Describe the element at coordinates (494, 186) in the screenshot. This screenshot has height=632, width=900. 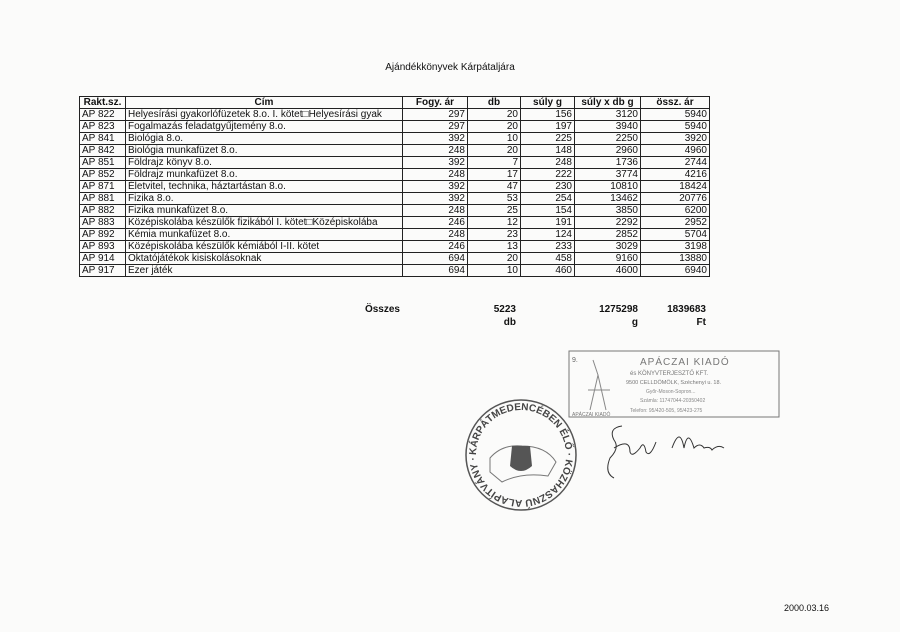
I see `cell-quantity: 47` at that location.